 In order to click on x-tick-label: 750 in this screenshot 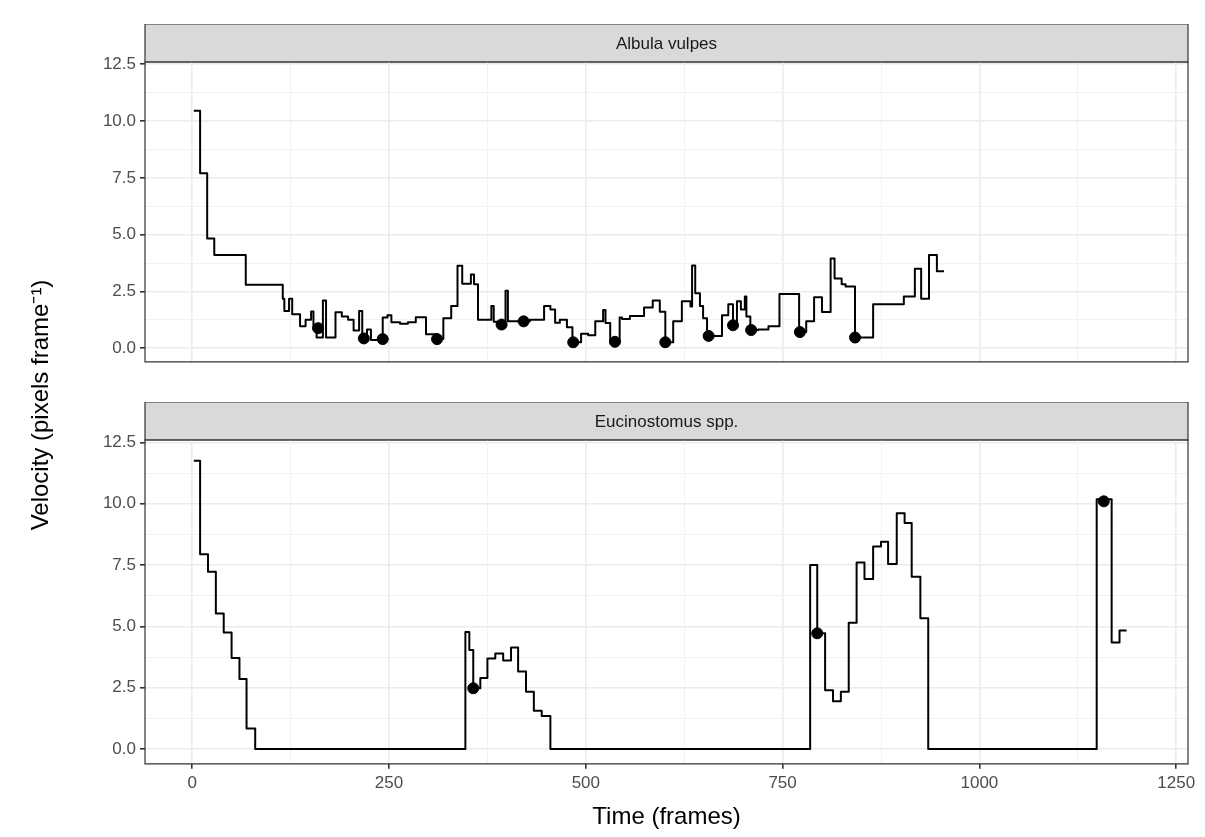, I will do `click(782, 782)`.